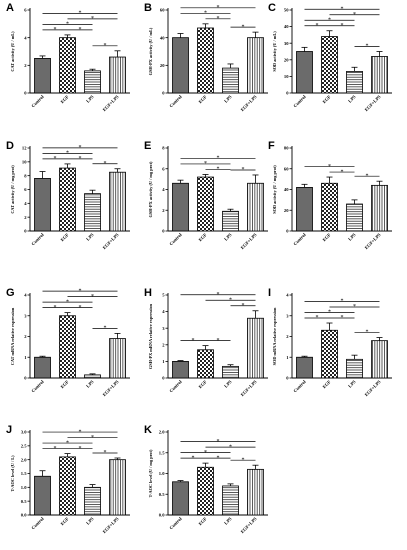 This screenshot has height=550, width=407. Describe the element at coordinates (24, 445) in the screenshot. I see `y-tick-label: 2.5` at that location.